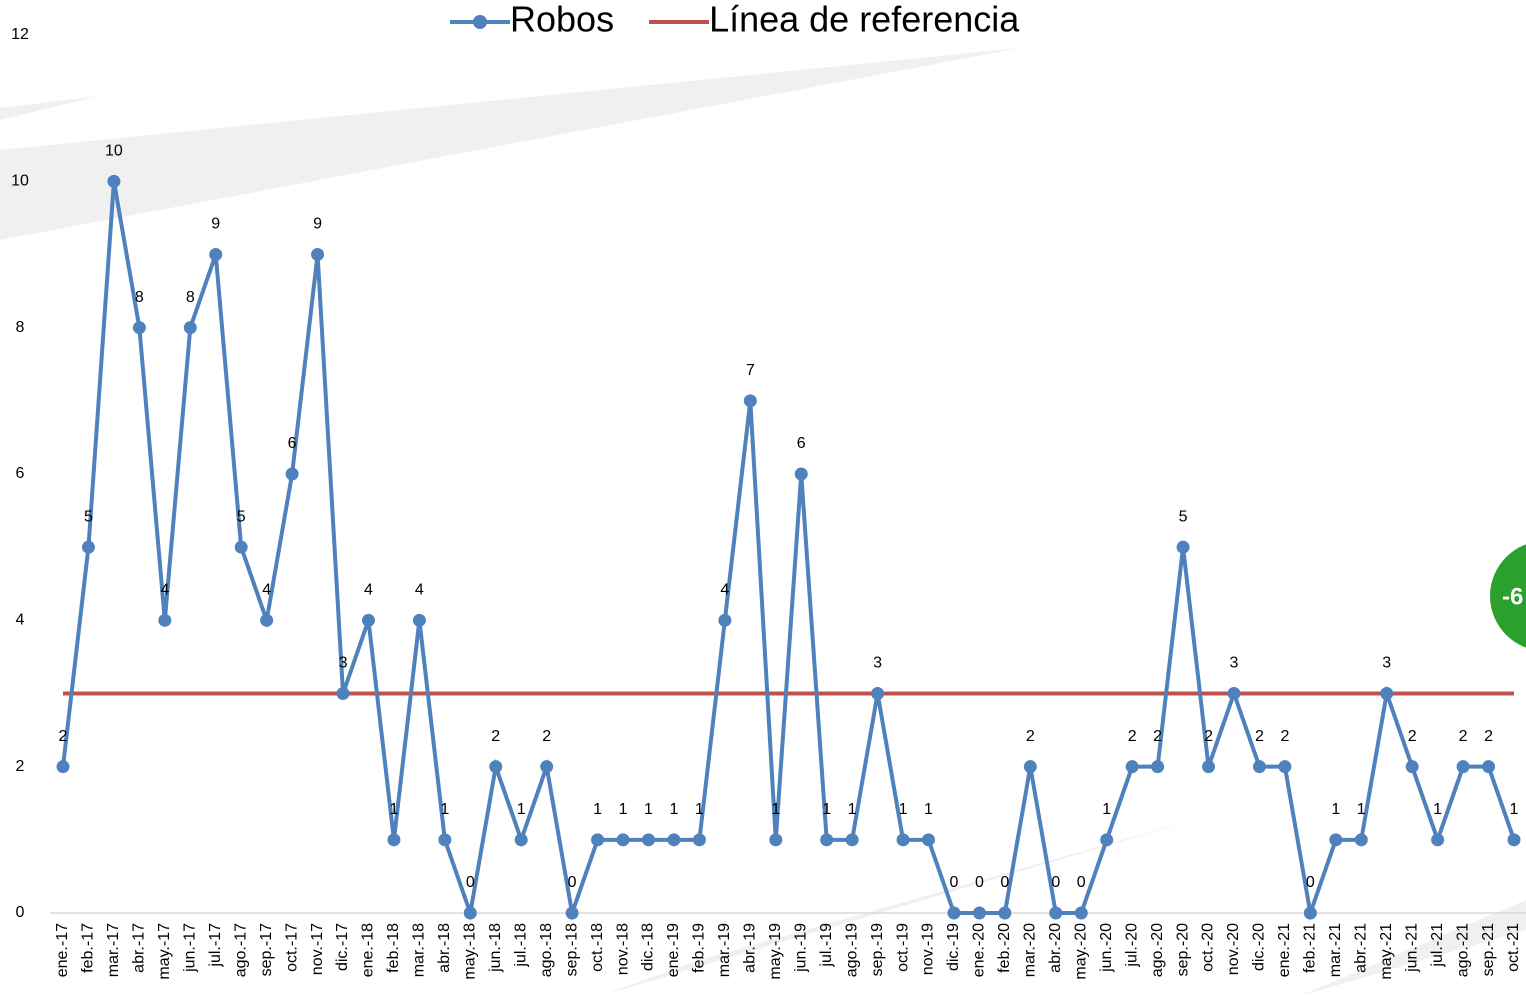  I want to click on data-label: 9, so click(215, 224).